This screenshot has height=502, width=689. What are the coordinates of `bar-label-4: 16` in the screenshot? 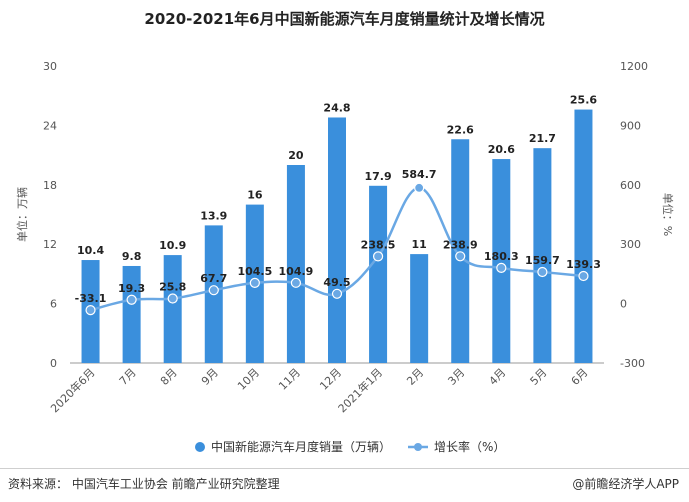 It's located at (255, 195).